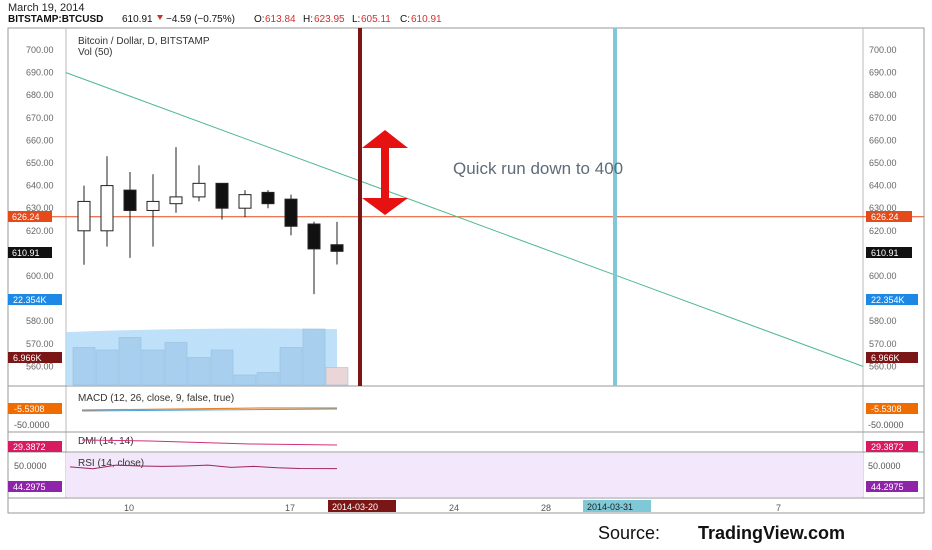 The height and width of the screenshot is (550, 932). Describe the element at coordinates (137, 19) in the screenshot. I see `header-last: 610.91` at that location.